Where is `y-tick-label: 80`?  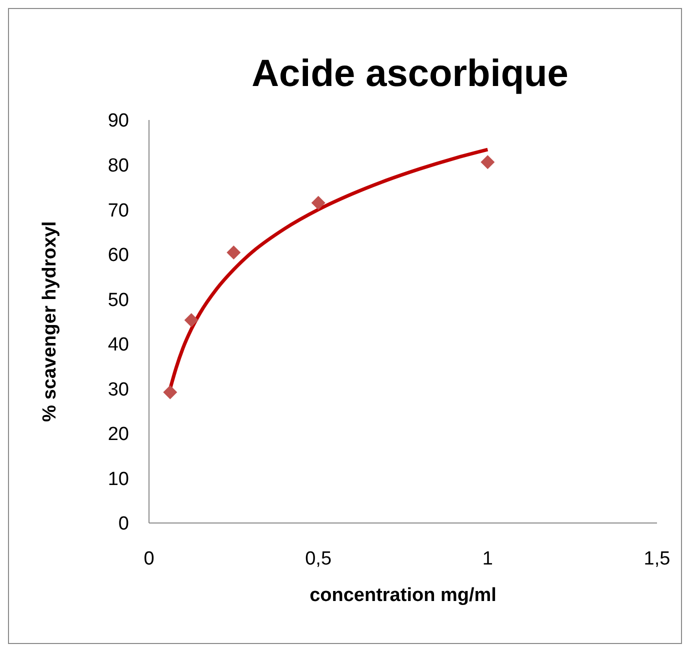
y-tick-label: 80 is located at coordinates (118, 166).